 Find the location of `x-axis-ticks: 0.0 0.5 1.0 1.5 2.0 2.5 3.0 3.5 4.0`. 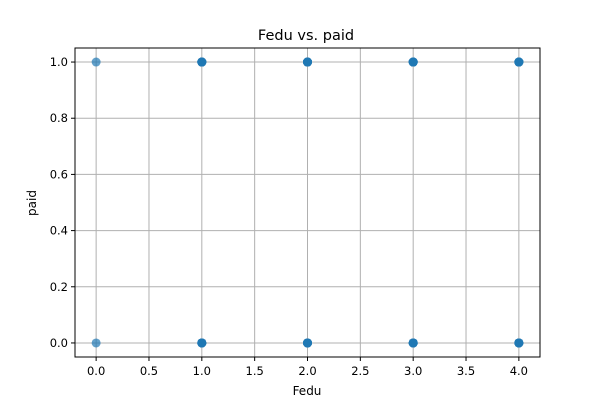

x-axis-ticks: 0.0 0.5 1.0 1.5 2.0 2.5 3.0 3.5 4.0 is located at coordinates (307, 367).